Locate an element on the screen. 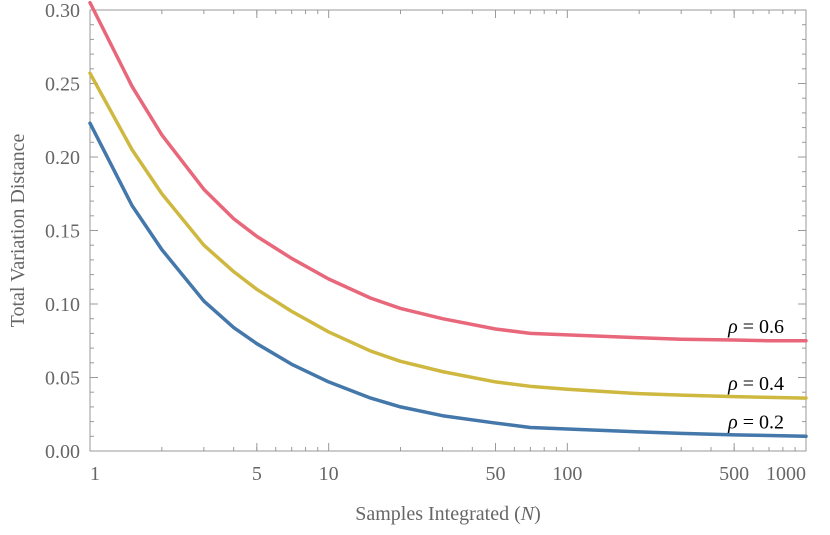 The image size is (830, 535). y-tick-label: 0.20 is located at coordinates (62, 158).